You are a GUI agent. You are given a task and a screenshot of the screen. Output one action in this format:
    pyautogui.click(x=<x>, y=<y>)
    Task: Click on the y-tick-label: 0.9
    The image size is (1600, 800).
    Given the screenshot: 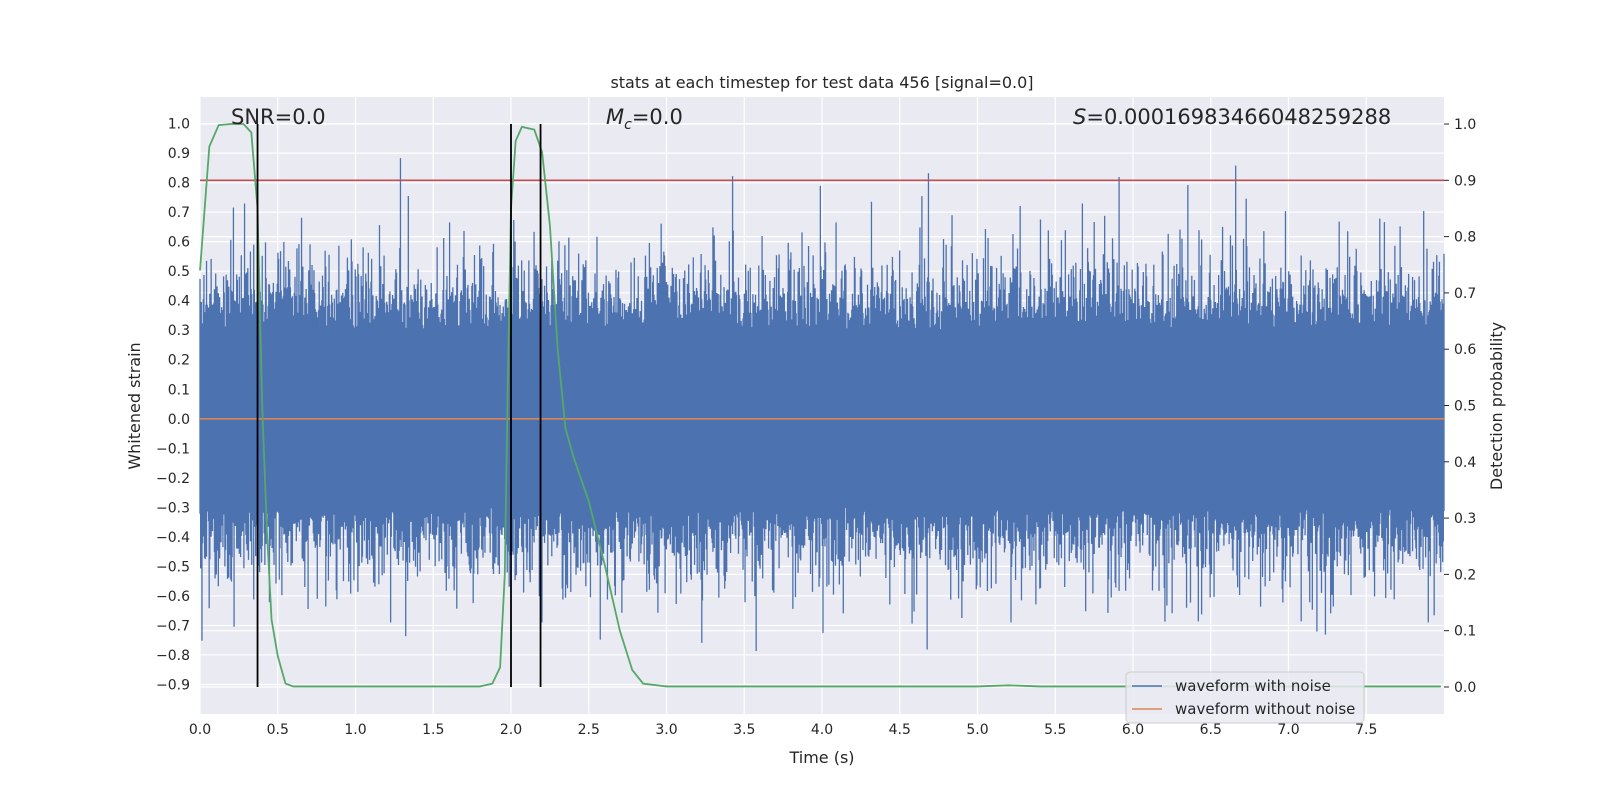 What is the action you would take?
    pyautogui.click(x=179, y=154)
    